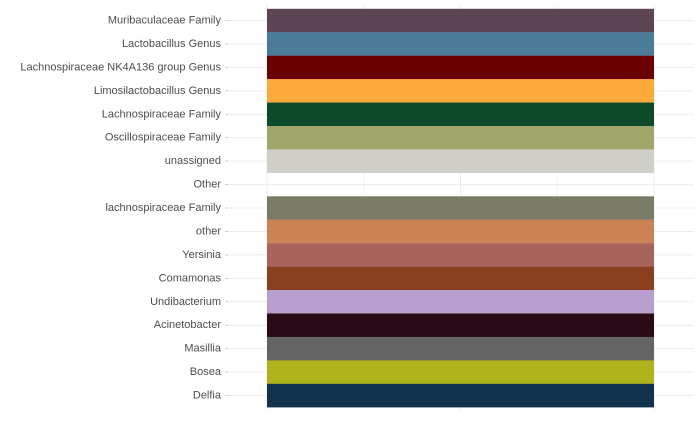  What do you see at coordinates (206, 372) in the screenshot?
I see `y-tick-label: Bosea` at bounding box center [206, 372].